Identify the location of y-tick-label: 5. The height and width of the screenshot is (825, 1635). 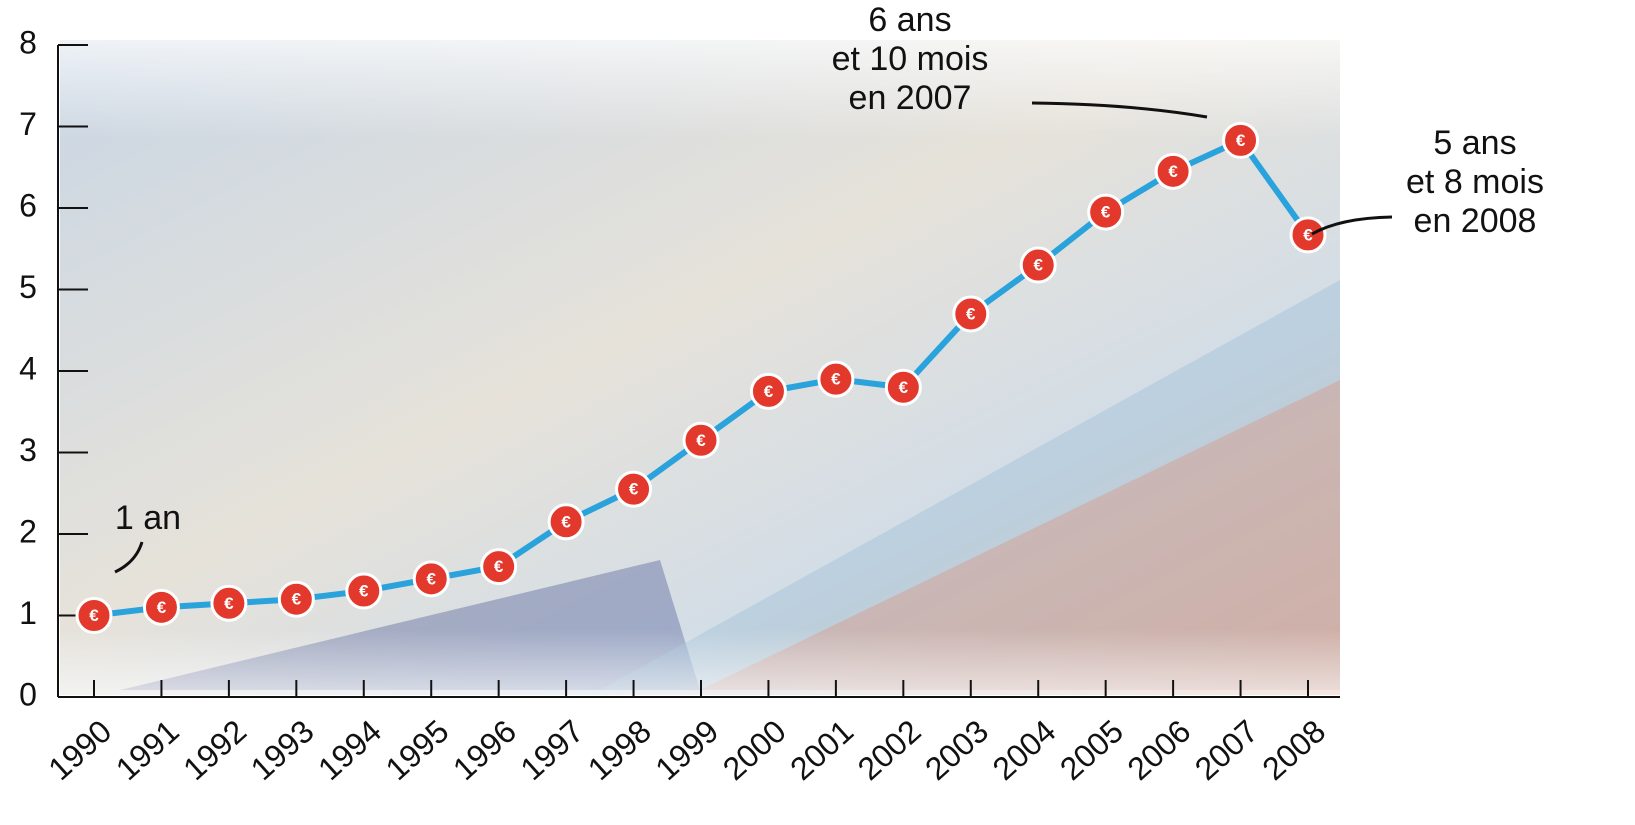
(28, 287).